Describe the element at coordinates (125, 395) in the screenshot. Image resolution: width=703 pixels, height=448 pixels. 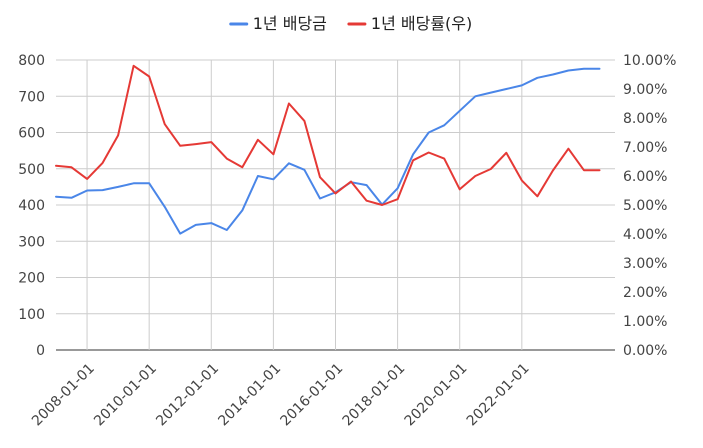
I see `x-tick-label: 2010-01-01` at that location.